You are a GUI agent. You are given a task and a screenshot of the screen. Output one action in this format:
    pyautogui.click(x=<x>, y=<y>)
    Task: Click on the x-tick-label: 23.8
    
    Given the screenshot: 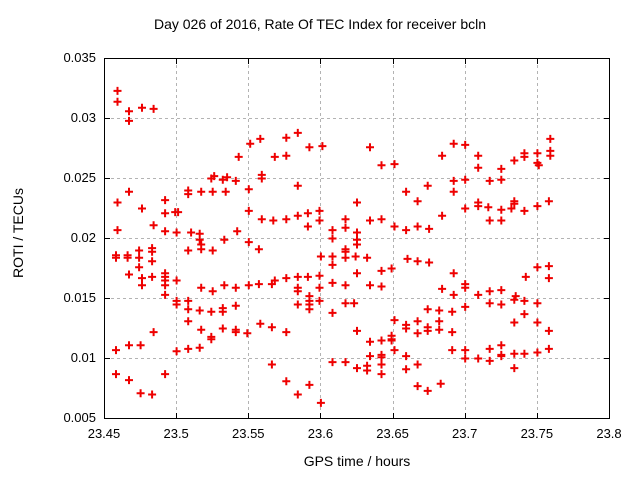 What is the action you would take?
    pyautogui.click(x=609, y=433)
    